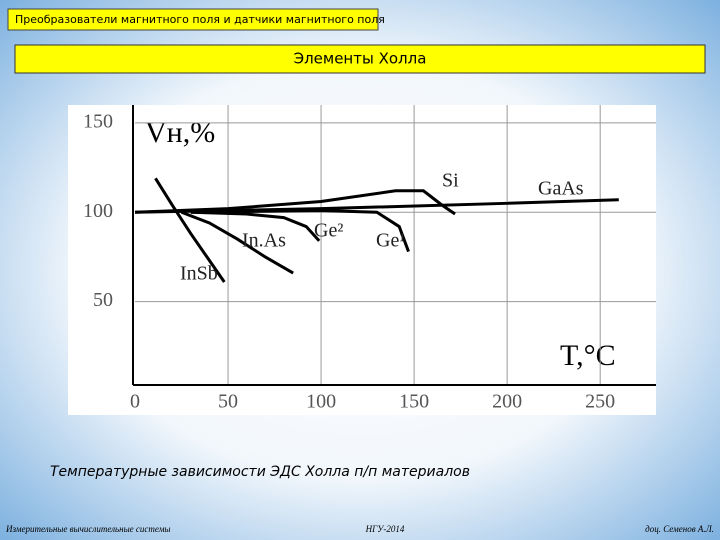  I want to click on y-axis-label: Vн,%, so click(180, 132).